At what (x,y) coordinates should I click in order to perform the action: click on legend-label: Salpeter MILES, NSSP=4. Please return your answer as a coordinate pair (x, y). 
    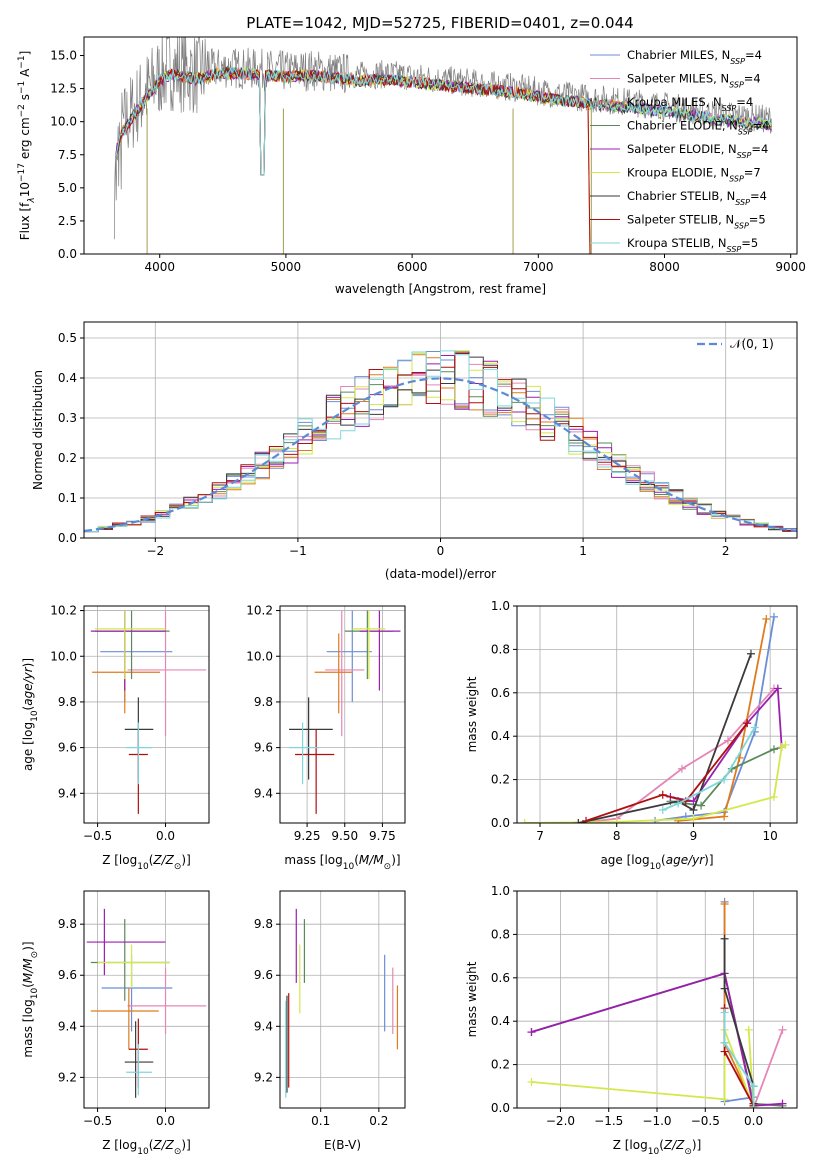
    Looking at the image, I should click on (694, 81).